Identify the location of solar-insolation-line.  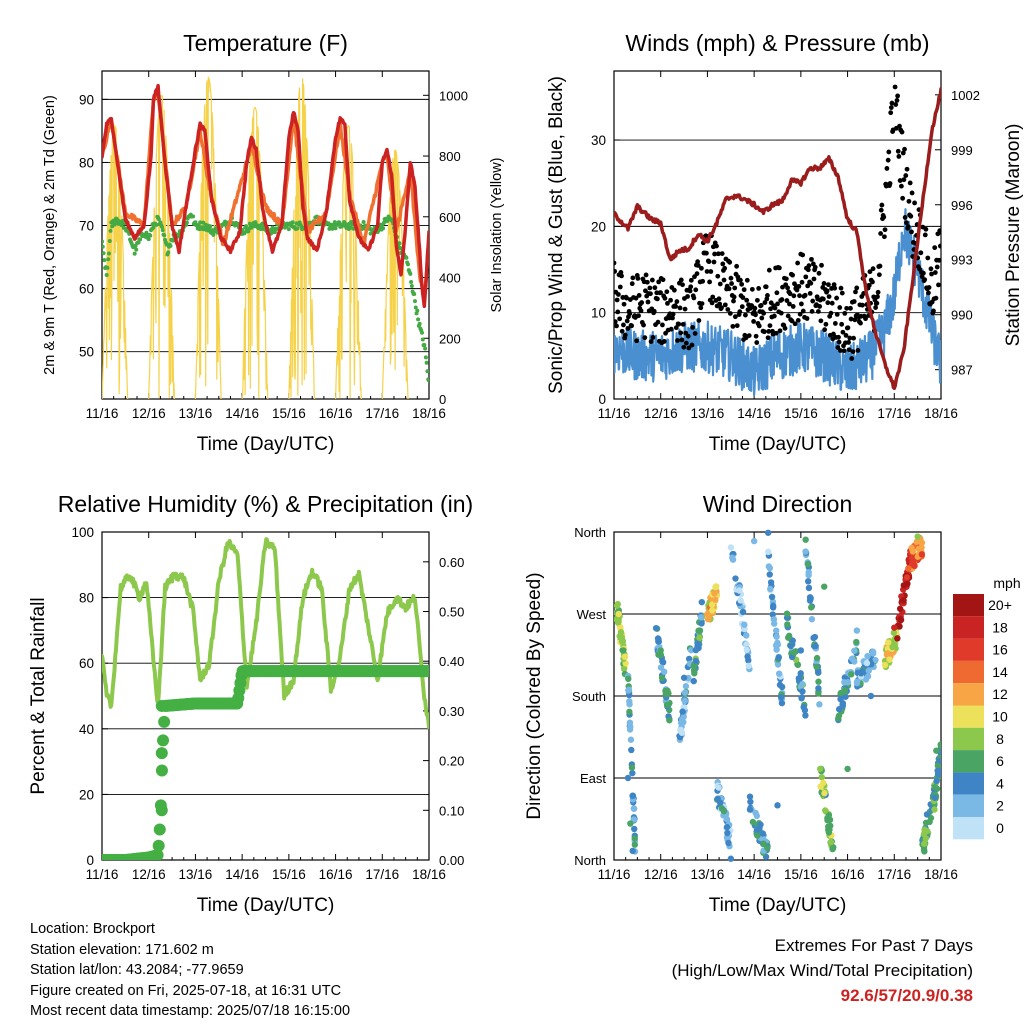
(348, 262).